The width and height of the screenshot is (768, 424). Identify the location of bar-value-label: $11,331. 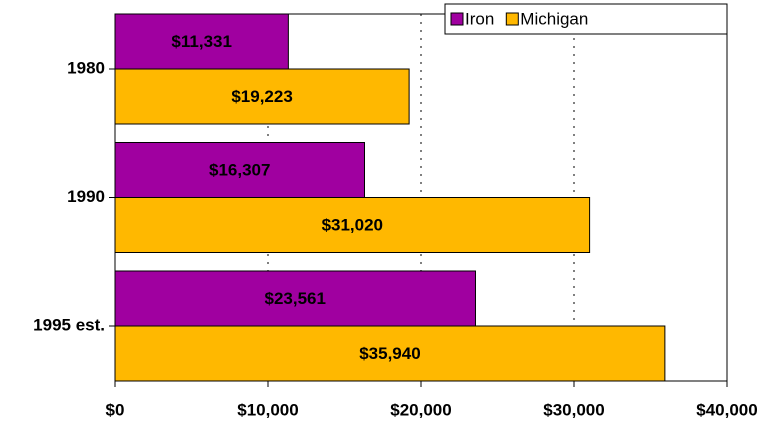
(201, 41).